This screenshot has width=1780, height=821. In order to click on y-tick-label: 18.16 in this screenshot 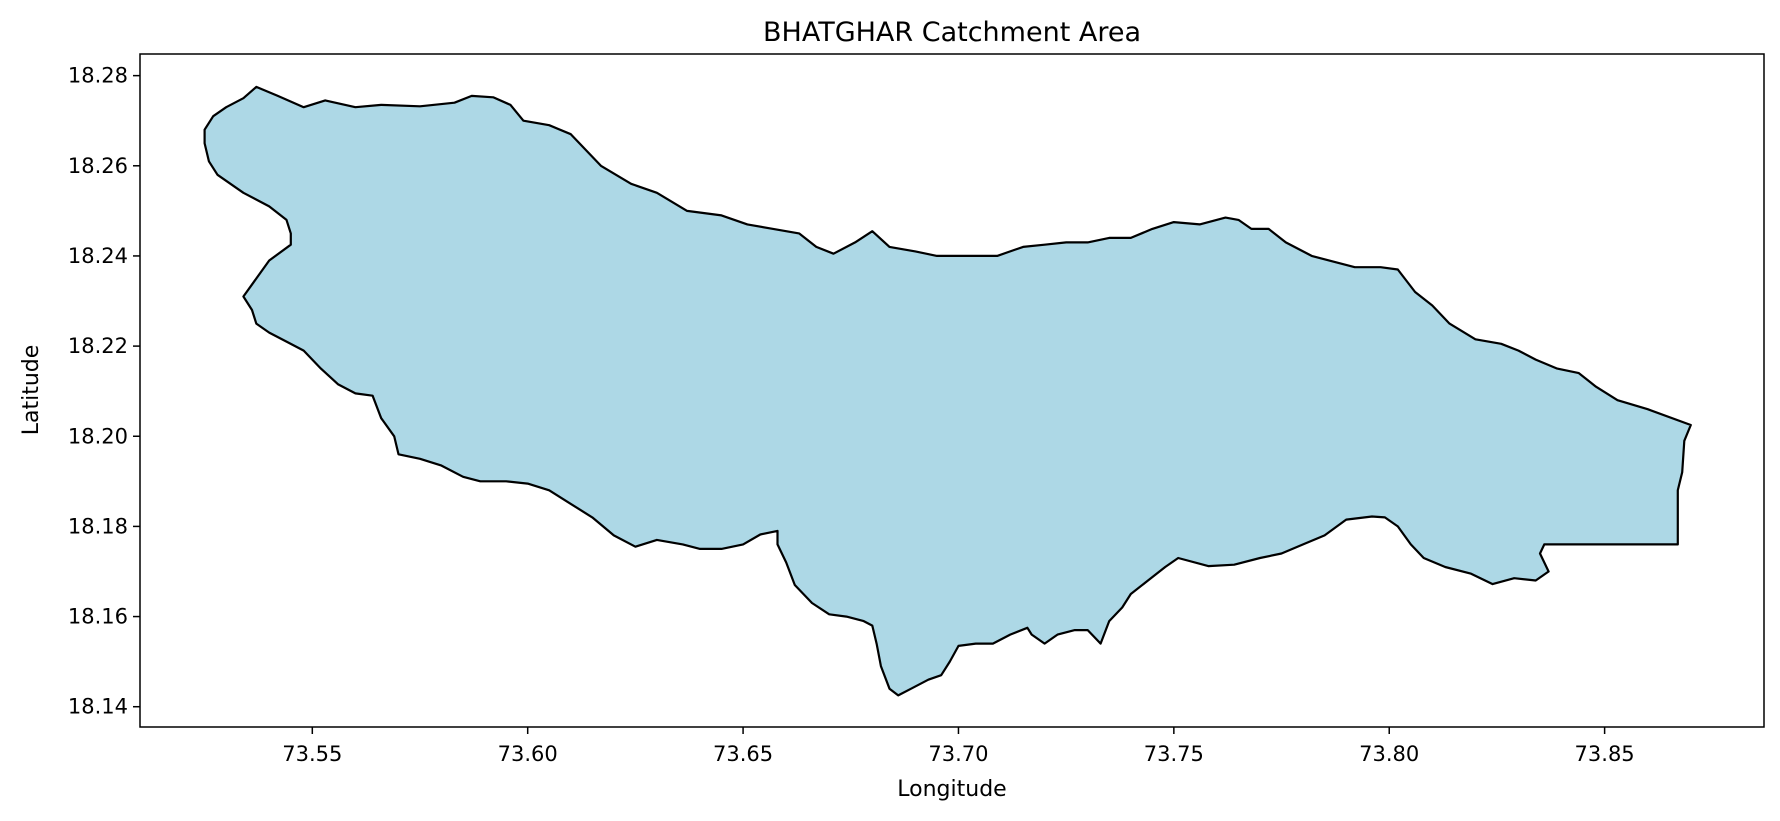, I will do `click(98, 617)`.